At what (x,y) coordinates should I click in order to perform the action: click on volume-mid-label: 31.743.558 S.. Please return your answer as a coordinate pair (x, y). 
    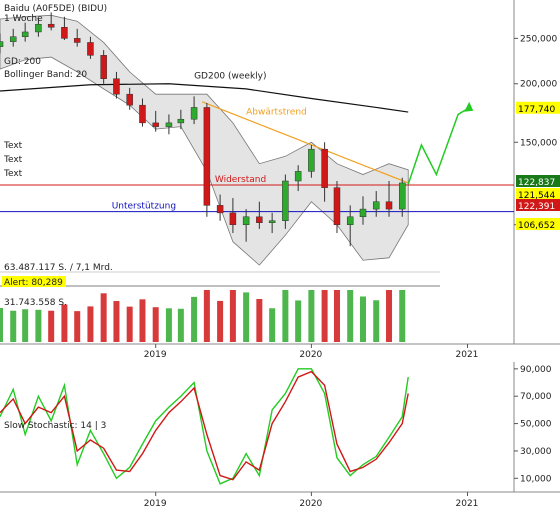
    Looking at the image, I should click on (35, 303).